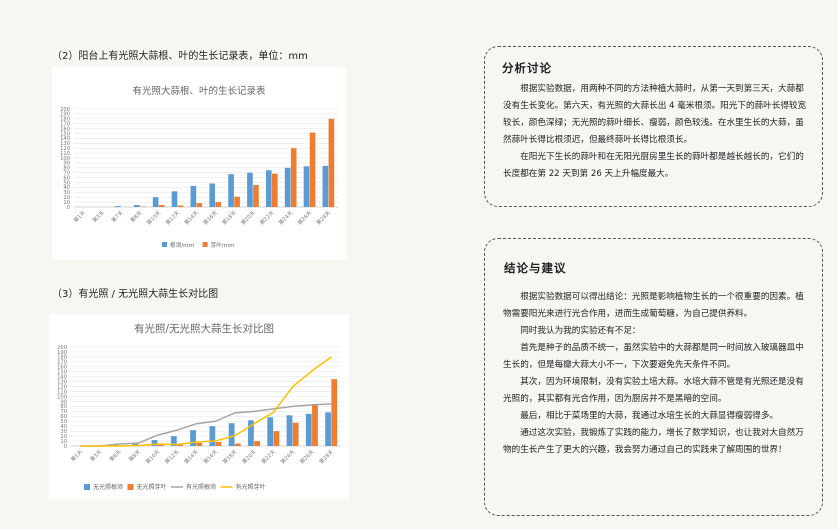  Describe the element at coordinates (535, 268) in the screenshot. I see `conclusion-title: 结论与建议` at that location.